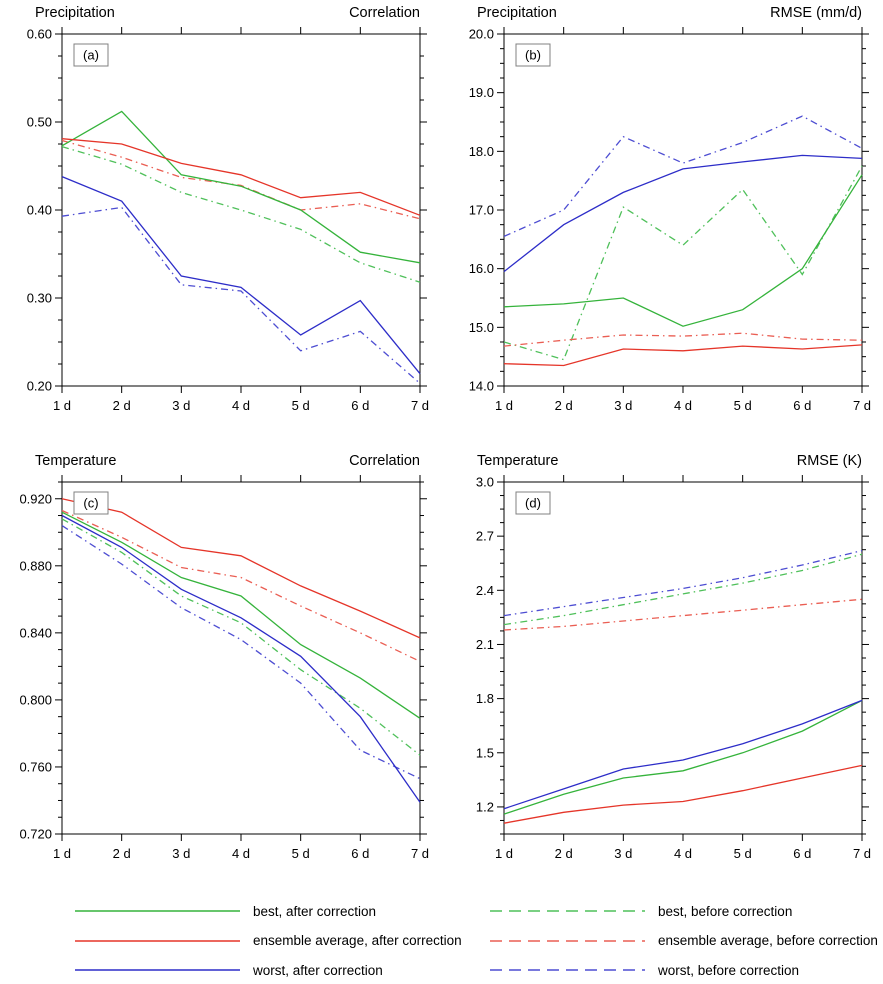 The image size is (883, 984). Describe the element at coordinates (485, 806) in the screenshot. I see `y-tick-label: 1.2` at that location.